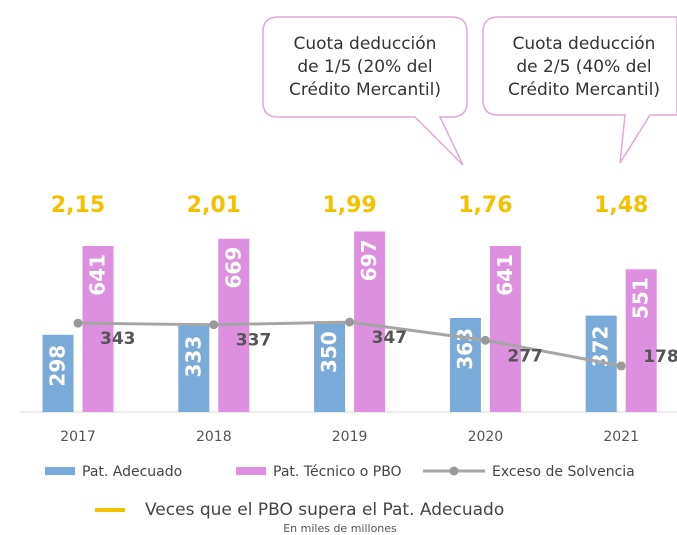  I want to click on note: En miles de millones, so click(340, 528).